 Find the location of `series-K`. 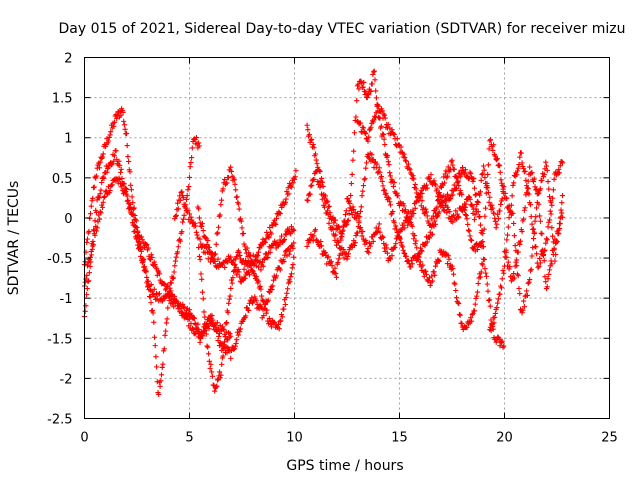

series-K is located at coordinates (526, 242).